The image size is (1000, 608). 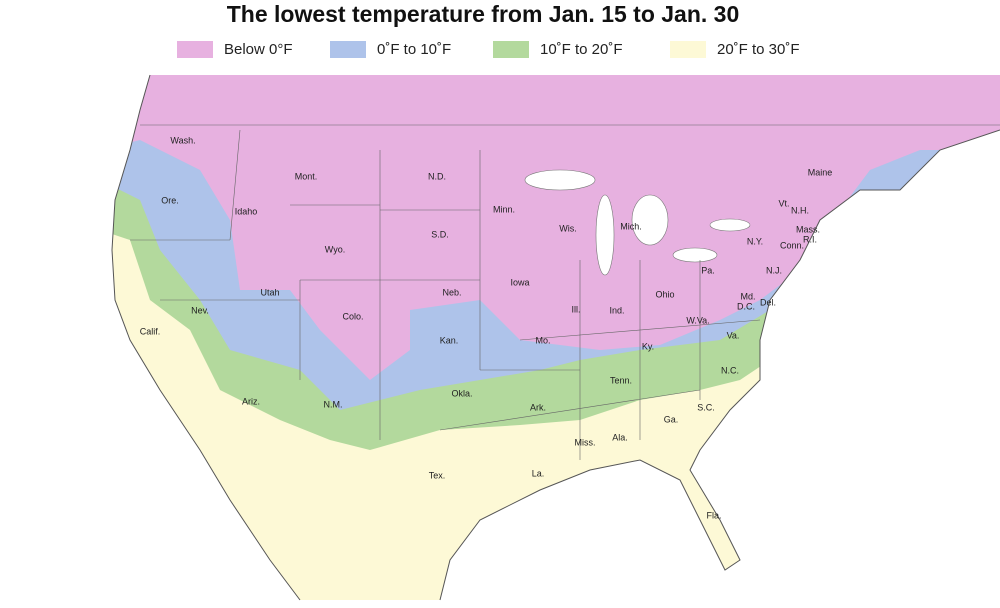 What do you see at coordinates (733, 335) in the screenshot?
I see `state-label: Va.` at bounding box center [733, 335].